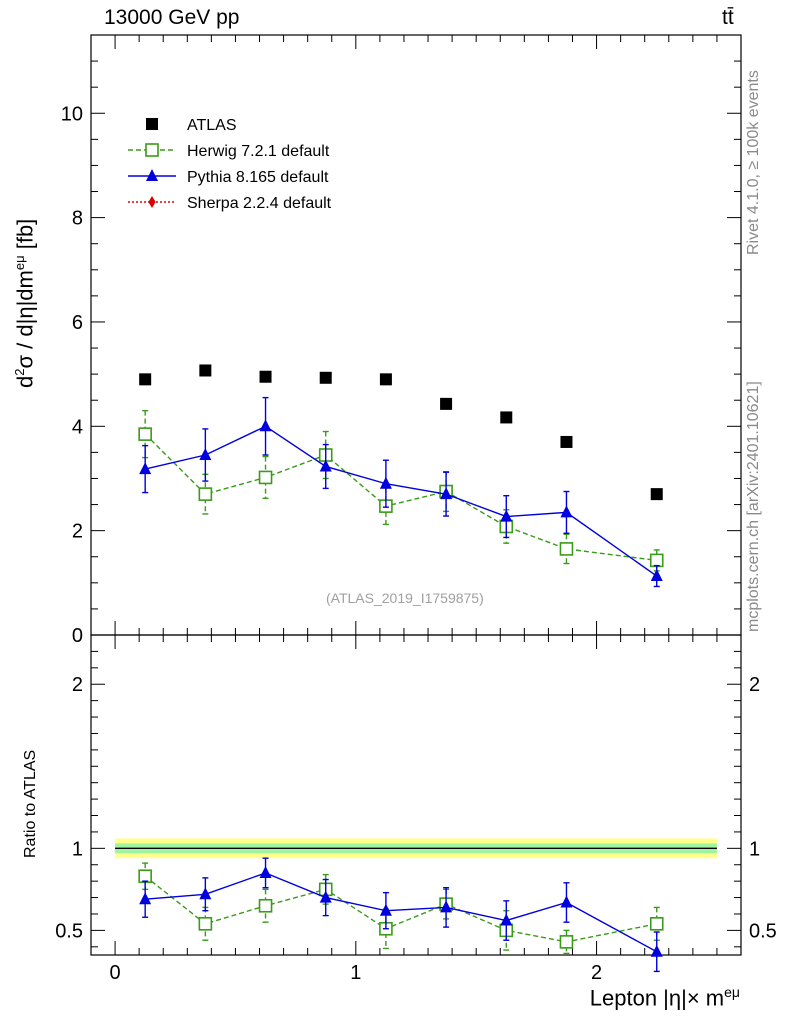  I want to click on ratio-y-tick-label: 1, so click(77, 849).